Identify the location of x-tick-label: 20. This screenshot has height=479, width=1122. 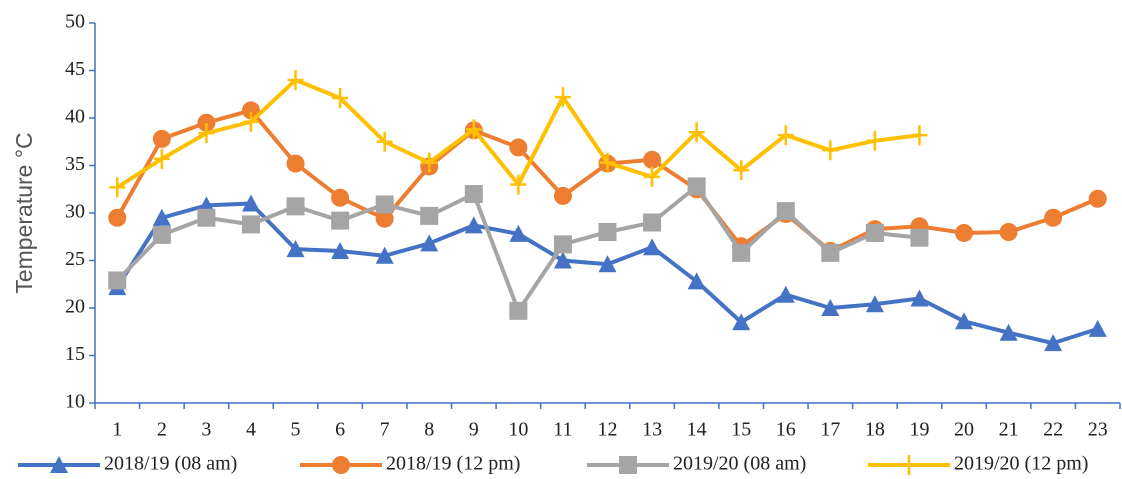
(964, 430).